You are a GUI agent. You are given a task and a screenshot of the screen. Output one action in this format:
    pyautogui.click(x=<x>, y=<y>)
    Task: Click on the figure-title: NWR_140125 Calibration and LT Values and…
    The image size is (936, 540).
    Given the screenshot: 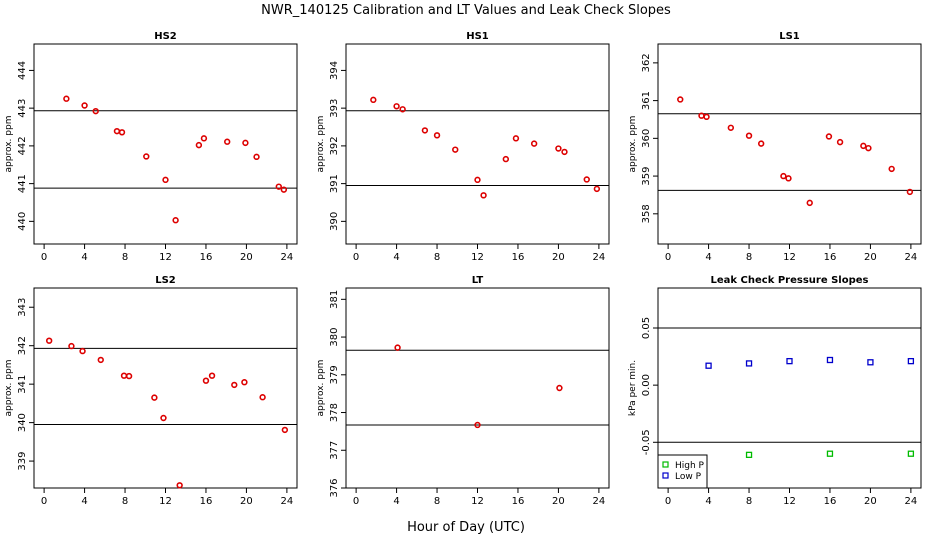 What is the action you would take?
    pyautogui.click(x=466, y=10)
    